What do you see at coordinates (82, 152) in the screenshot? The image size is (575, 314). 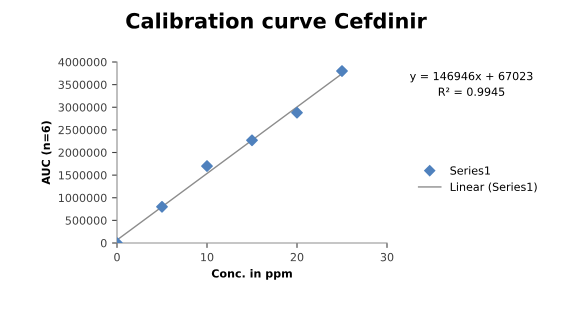 I see `y-tick-label: 2000000` at bounding box center [82, 152].